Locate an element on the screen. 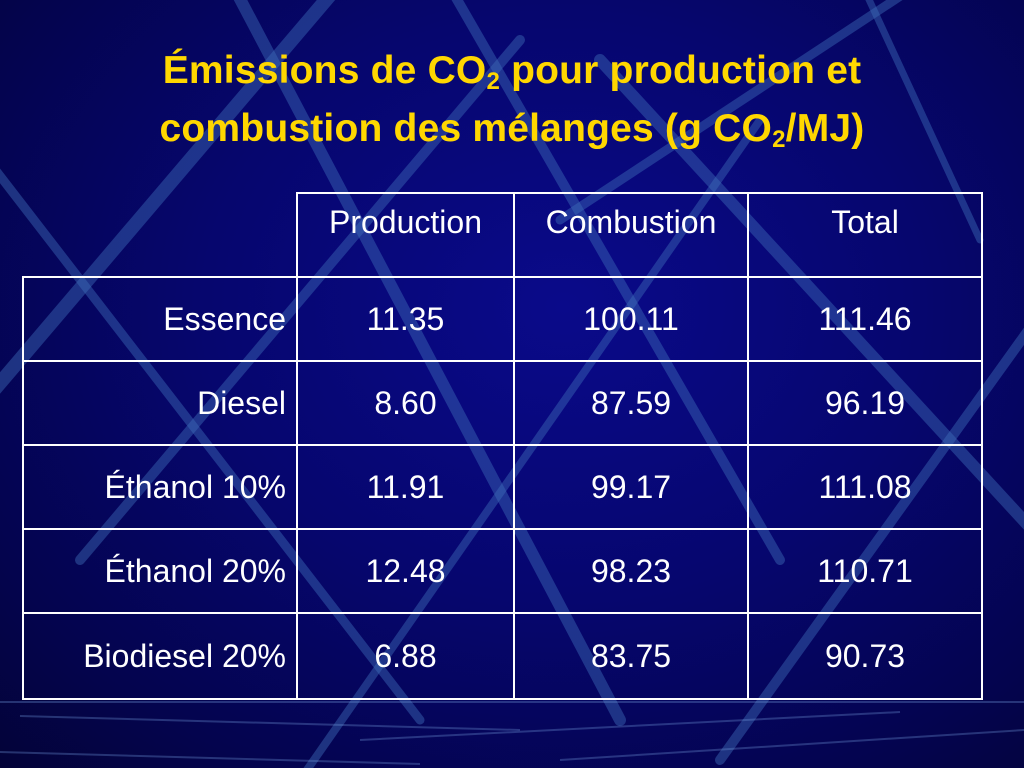  cell-ethanol-20-combustion: 98.23 is located at coordinates (631, 571).